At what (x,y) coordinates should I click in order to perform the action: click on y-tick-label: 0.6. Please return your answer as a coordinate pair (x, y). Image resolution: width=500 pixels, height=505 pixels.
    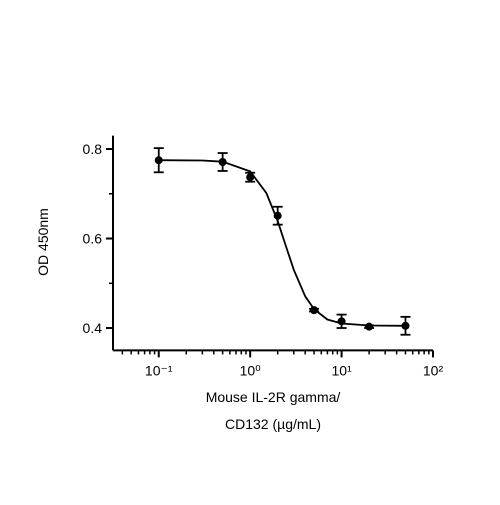
    Looking at the image, I should click on (93, 239).